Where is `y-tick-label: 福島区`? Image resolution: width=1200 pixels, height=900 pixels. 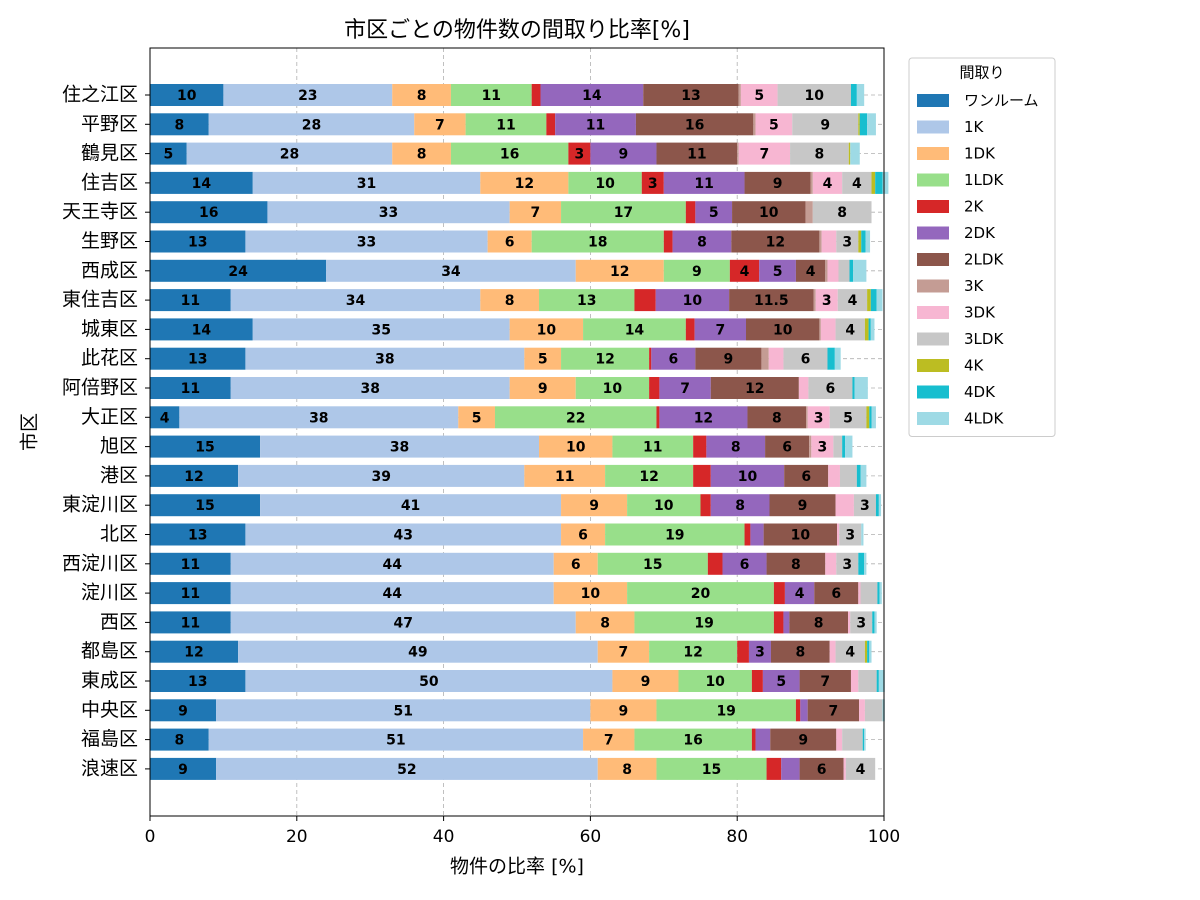
y-tick-label: 福島区 is located at coordinates (109, 739).